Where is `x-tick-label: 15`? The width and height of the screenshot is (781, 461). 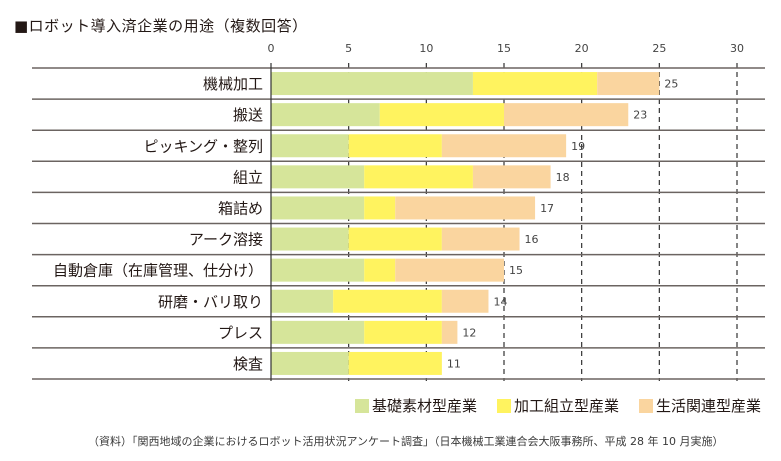
x-tick-label: 15 is located at coordinates (504, 48).